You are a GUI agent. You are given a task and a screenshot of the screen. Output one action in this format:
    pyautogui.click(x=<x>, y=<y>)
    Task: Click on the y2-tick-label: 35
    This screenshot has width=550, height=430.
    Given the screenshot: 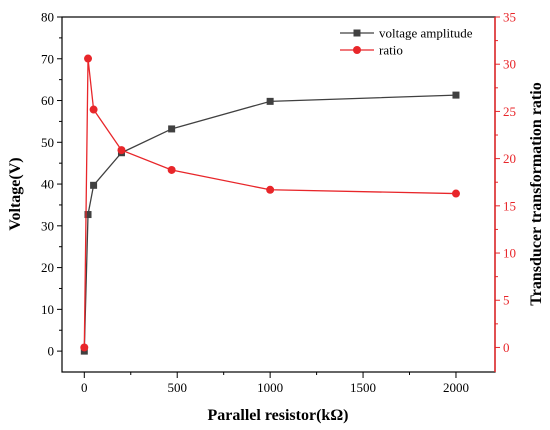 What is the action you would take?
    pyautogui.click(x=509, y=17)
    